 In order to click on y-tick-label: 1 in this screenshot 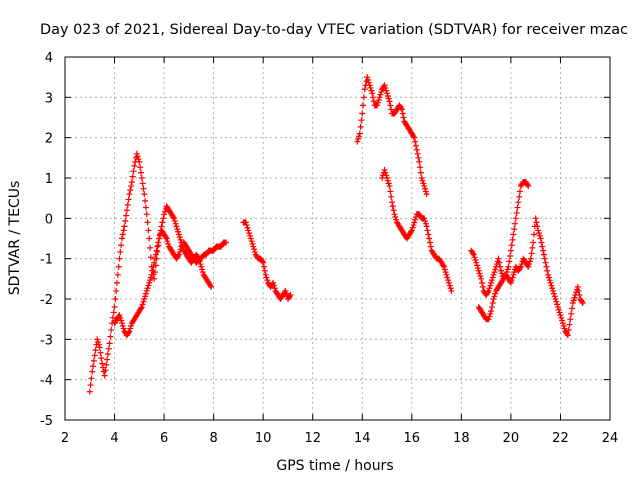, I will do `click(49, 179)`.